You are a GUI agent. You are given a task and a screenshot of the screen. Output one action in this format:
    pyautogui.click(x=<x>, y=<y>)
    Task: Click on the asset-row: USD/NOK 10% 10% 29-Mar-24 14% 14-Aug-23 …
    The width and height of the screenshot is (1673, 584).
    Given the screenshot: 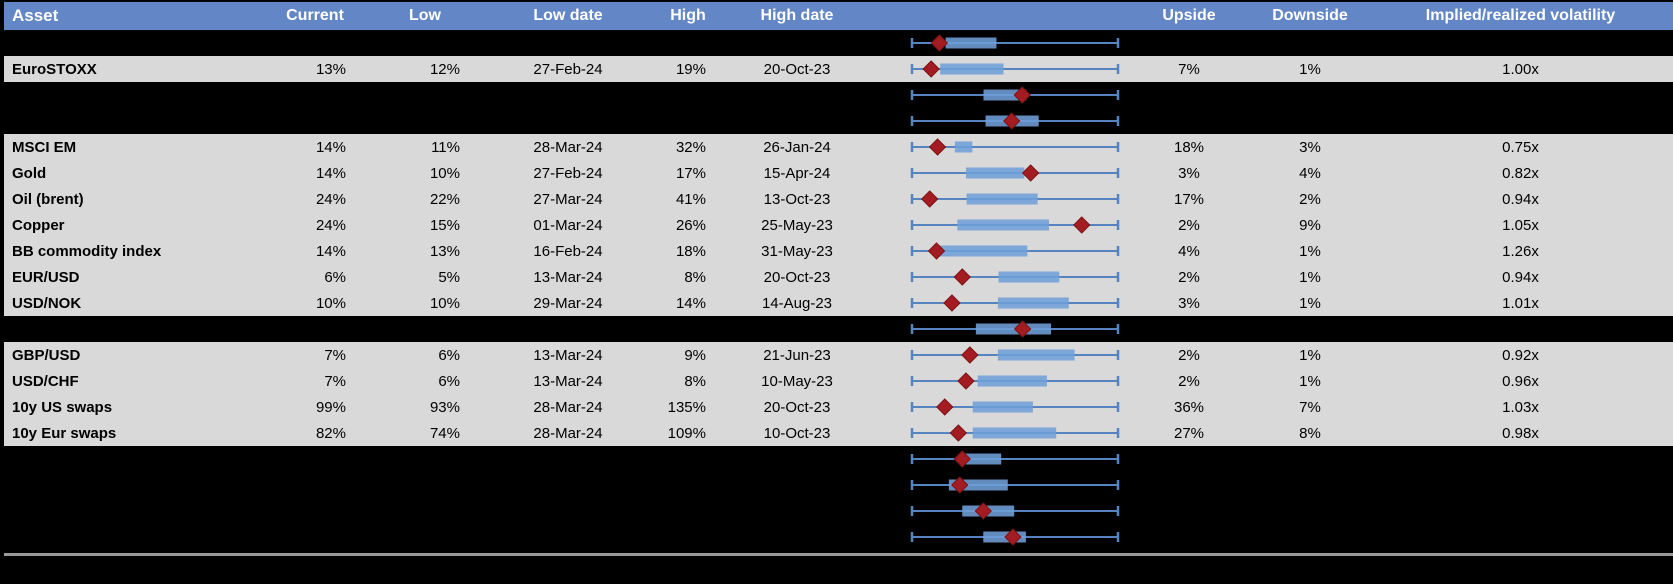 What is the action you would take?
    pyautogui.click(x=838, y=303)
    